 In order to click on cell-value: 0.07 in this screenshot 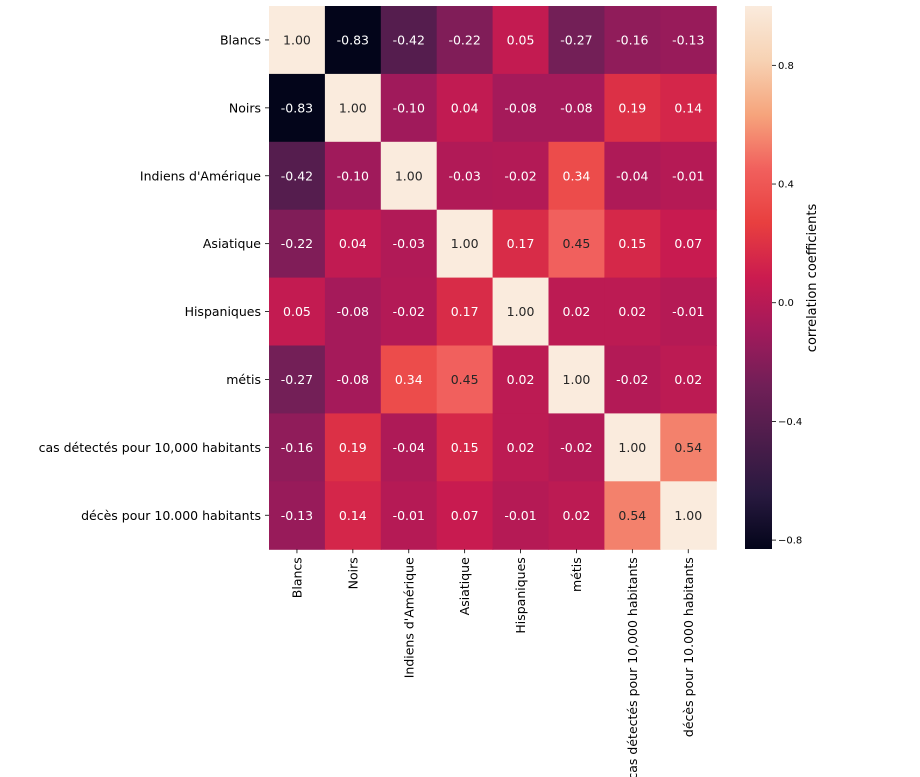, I will do `click(465, 515)`.